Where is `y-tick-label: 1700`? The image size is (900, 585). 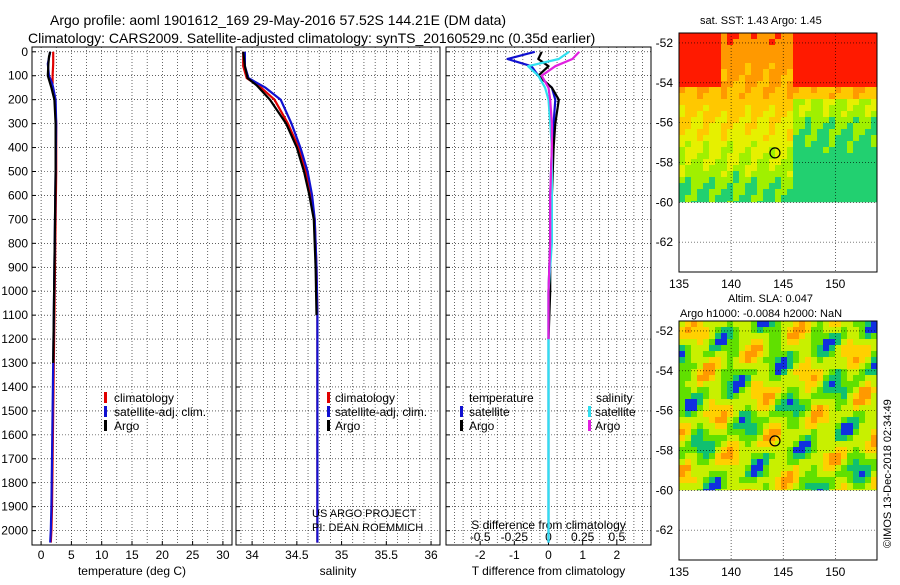 y-tick-label: 1700 is located at coordinates (14, 459).